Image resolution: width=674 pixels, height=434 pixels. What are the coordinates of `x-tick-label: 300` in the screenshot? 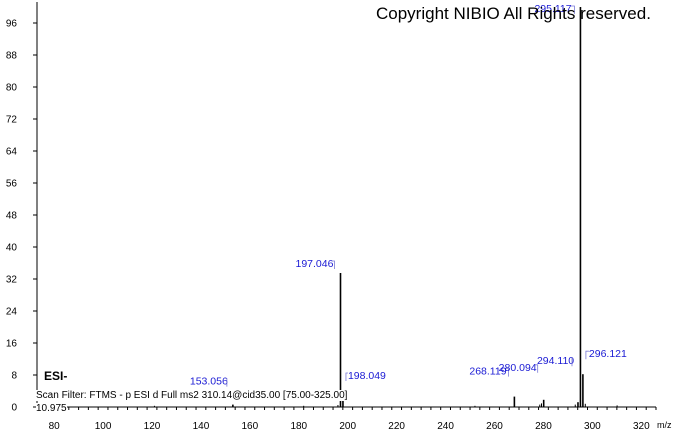 It's located at (592, 426).